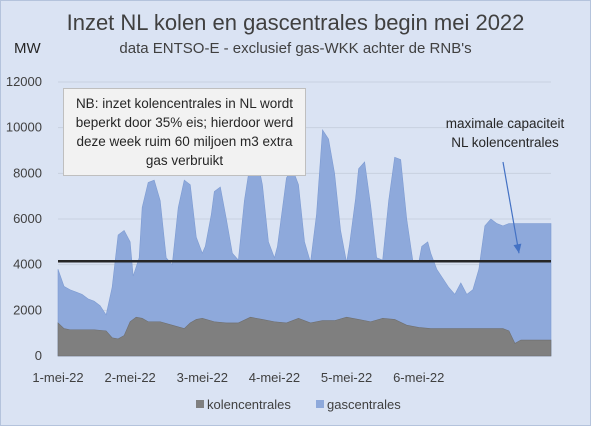 The image size is (591, 426). What do you see at coordinates (57, 377) in the screenshot?
I see `x-tick-label: 1-mei-22` at bounding box center [57, 377].